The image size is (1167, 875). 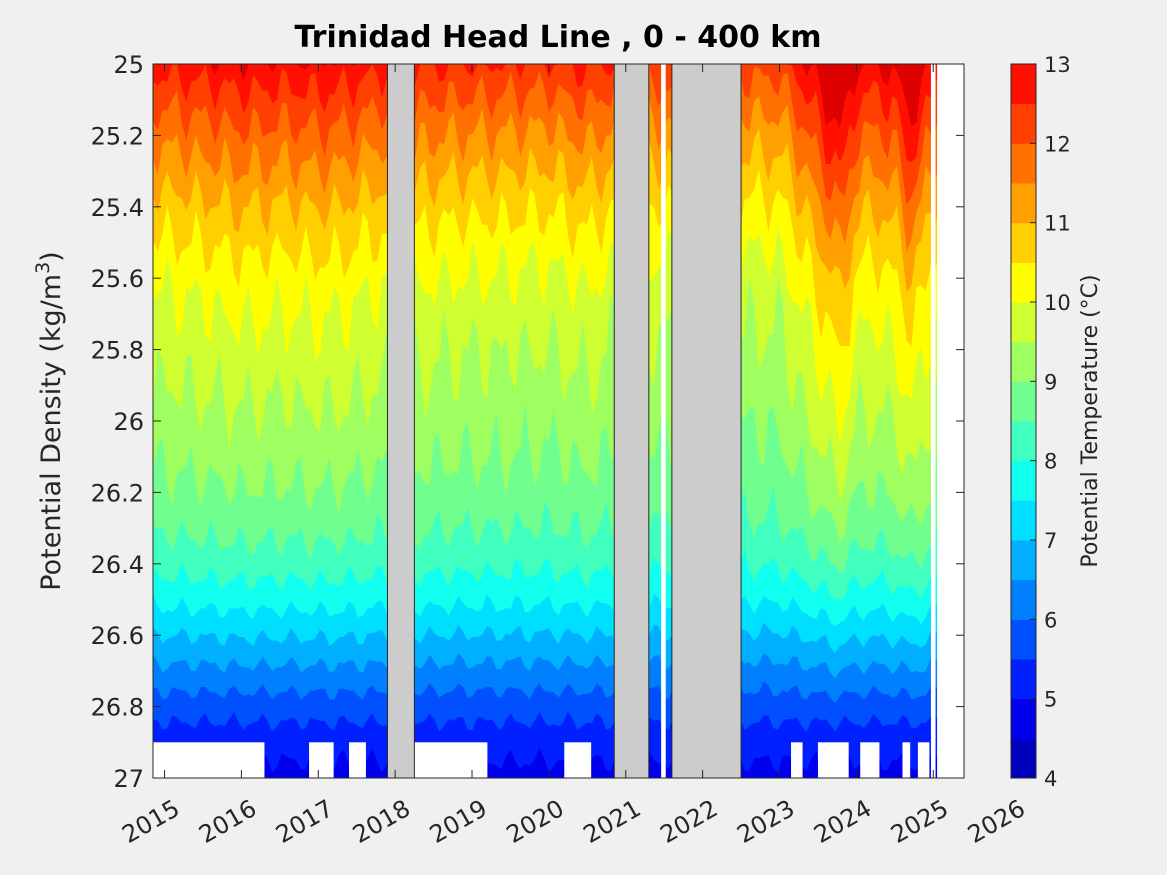 What do you see at coordinates (1050, 620) in the screenshot?
I see `colorbar-tick-label: 6` at bounding box center [1050, 620].